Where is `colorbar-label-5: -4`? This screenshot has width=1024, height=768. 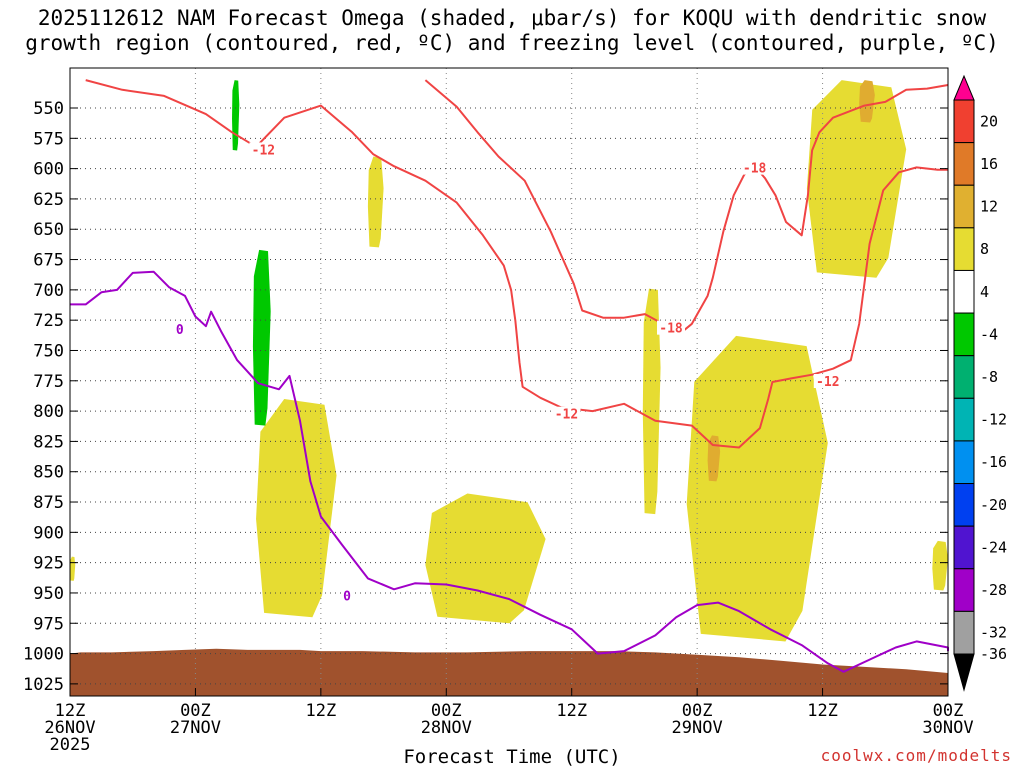
colorbar-label-5: -4 is located at coordinates (989, 334).